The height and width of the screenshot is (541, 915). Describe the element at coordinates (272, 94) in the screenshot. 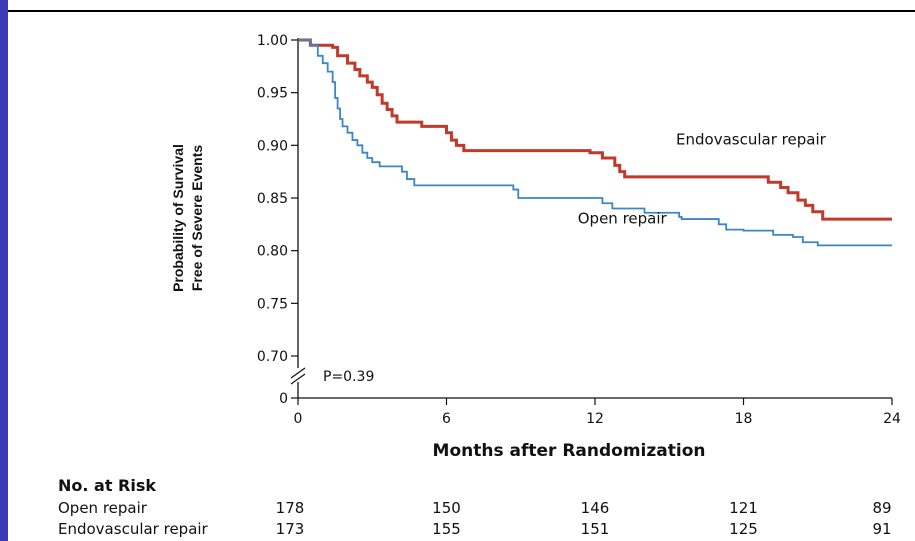

I see `y-tick-label: 0.95` at that location.